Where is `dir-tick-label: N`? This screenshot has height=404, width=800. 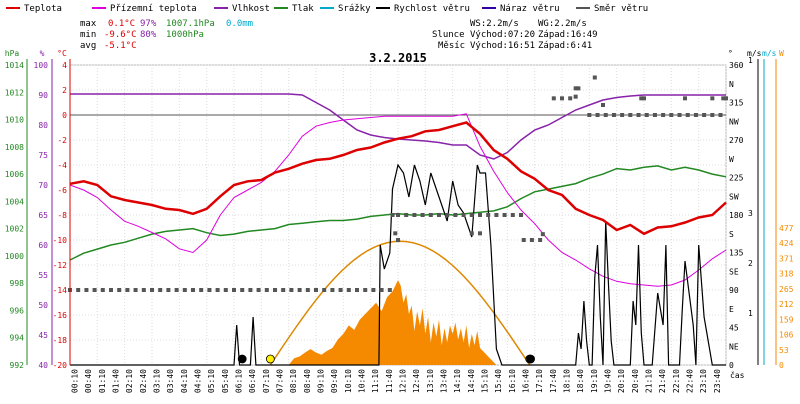
dir-tick-label: N is located at coordinates (731, 84).